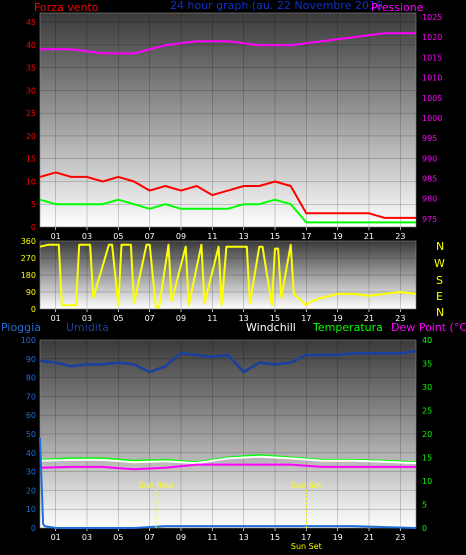  Describe the element at coordinates (228, 460) in the screenshot. I see `series-line-windchill` at that location.